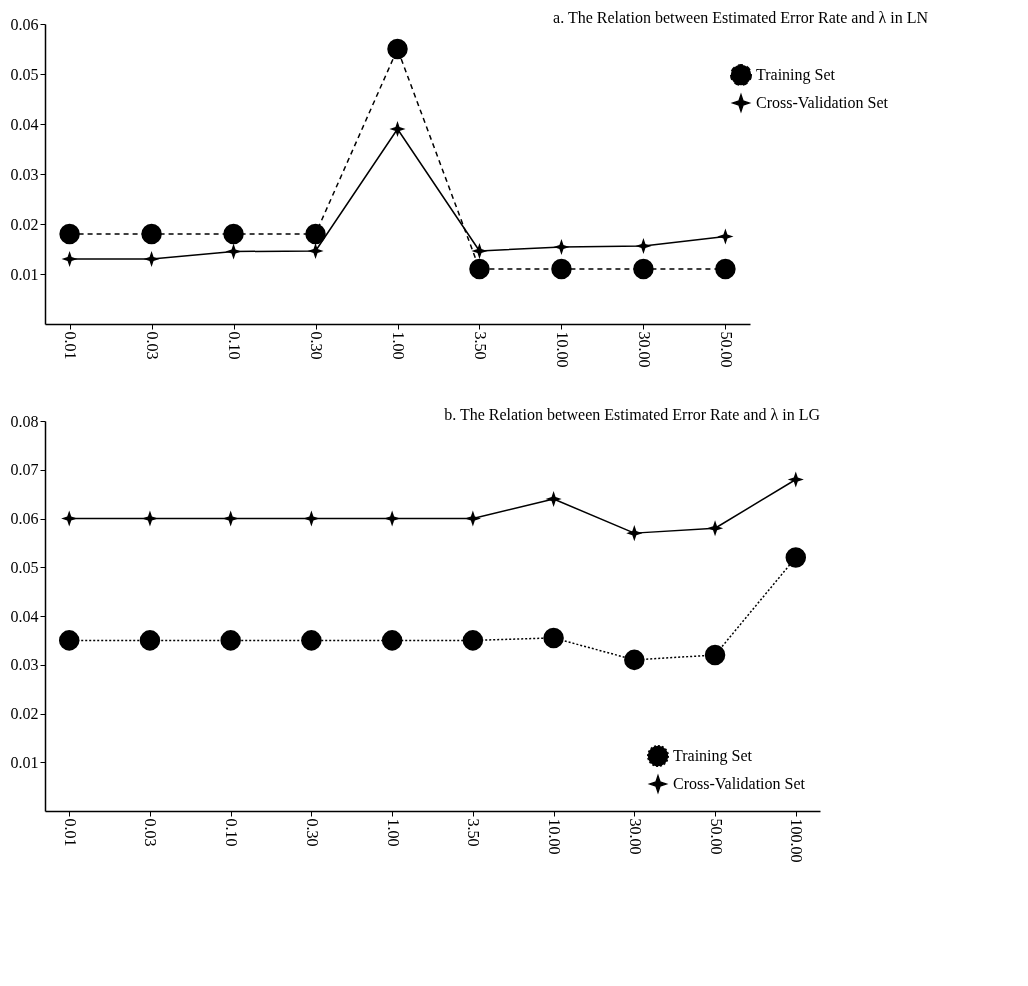  I want to click on y-tick-label: 0.07, so click(24, 470).